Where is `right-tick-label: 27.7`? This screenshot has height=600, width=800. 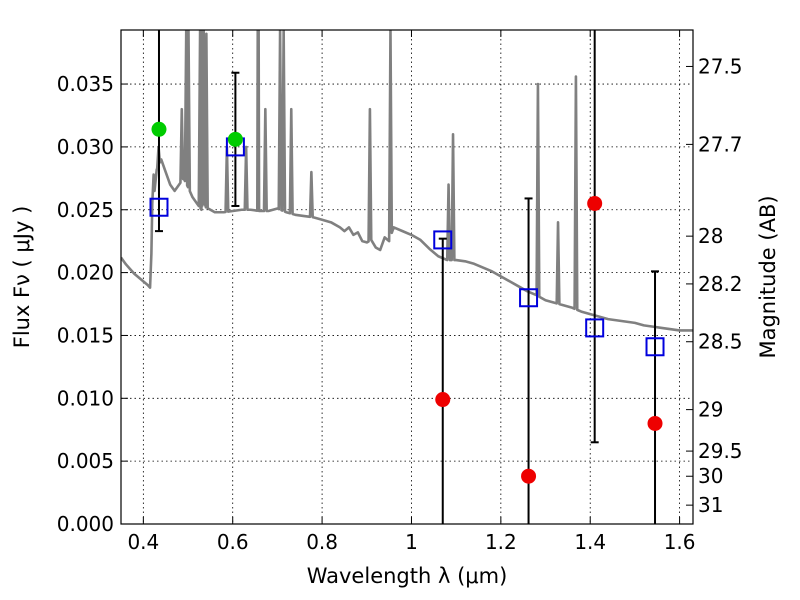
right-tick-label: 27.7 is located at coordinates (720, 144).